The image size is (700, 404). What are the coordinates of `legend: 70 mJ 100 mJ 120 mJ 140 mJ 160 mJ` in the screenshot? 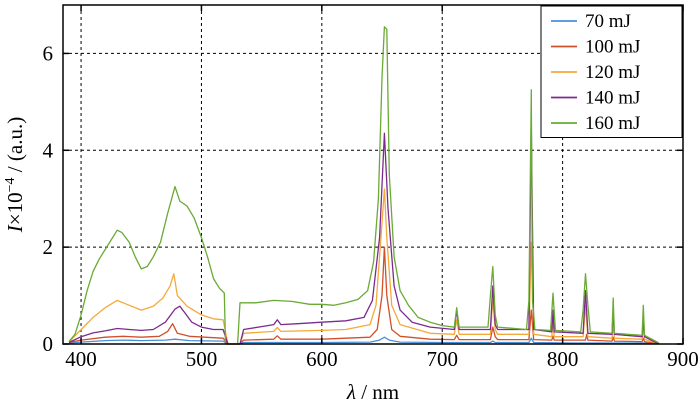 It's located at (611, 71).